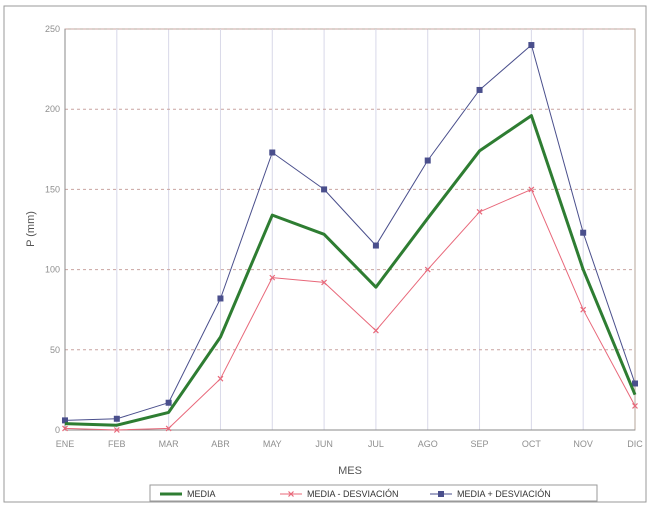 The height and width of the screenshot is (506, 651). I want to click on x-tick-label: NOV, so click(583, 444).